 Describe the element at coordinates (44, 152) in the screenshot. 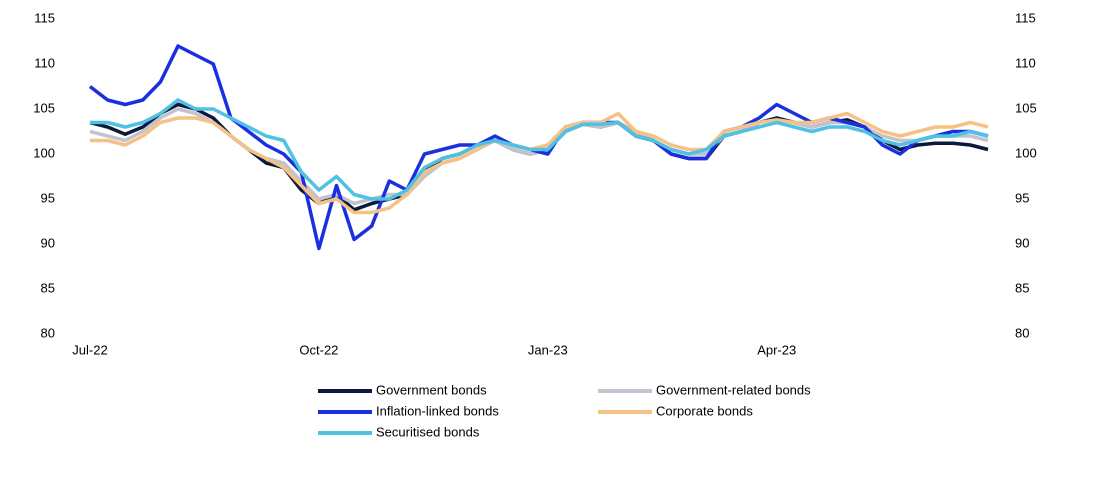

I see `y-tick-label: 100` at that location.